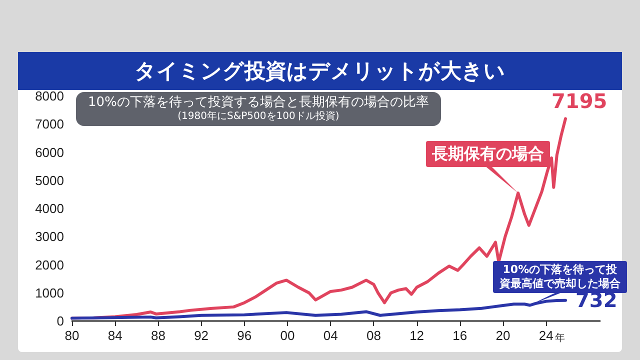 This screenshot has height=360, width=640. Describe the element at coordinates (580, 100) in the screenshot. I see `annotation: 7195` at that location.